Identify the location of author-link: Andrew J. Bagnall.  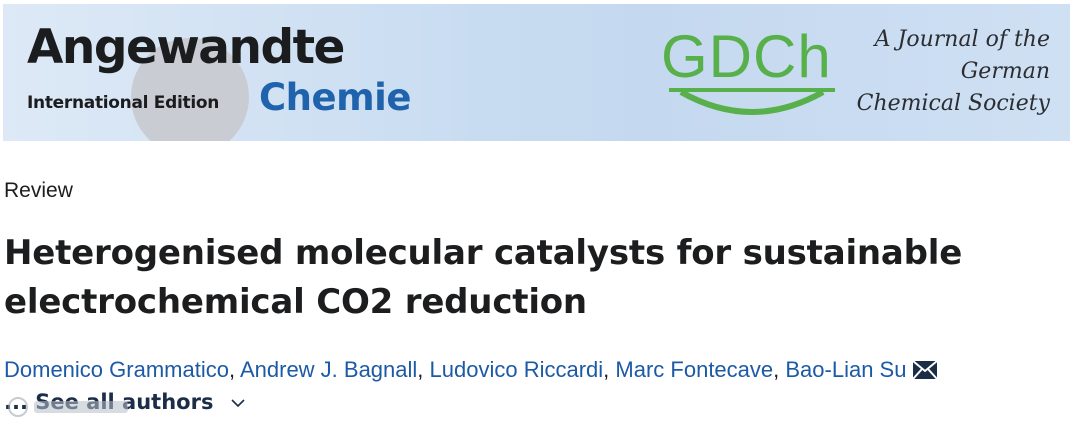
(328, 369).